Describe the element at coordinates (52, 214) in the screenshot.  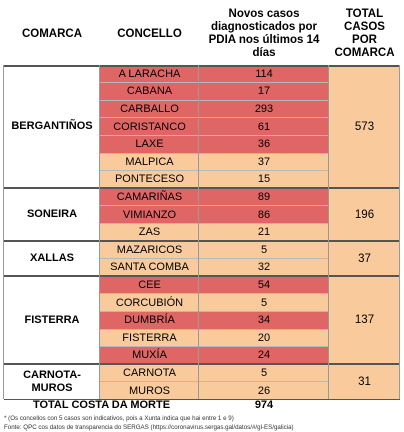
I see `comarca-cell: SONEIRA` at that location.